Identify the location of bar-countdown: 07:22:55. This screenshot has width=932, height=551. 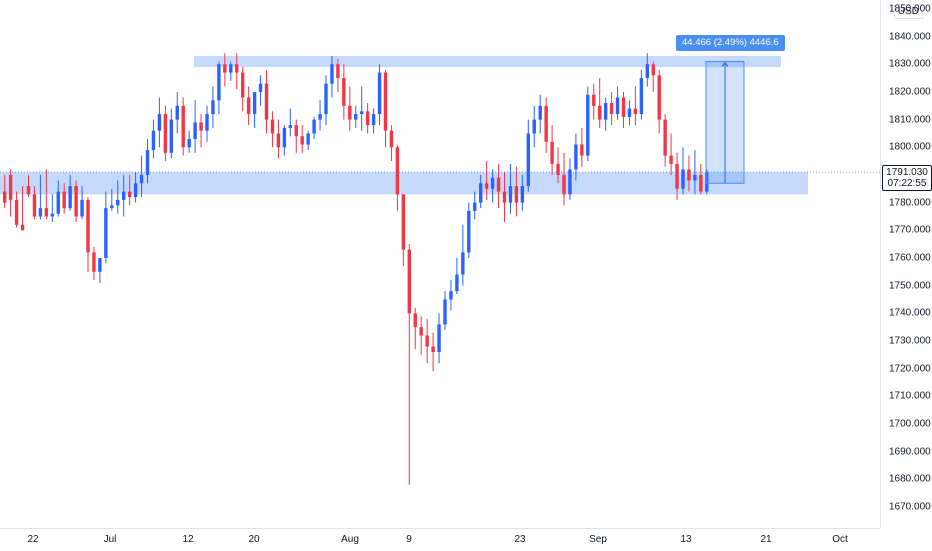
(907, 184).